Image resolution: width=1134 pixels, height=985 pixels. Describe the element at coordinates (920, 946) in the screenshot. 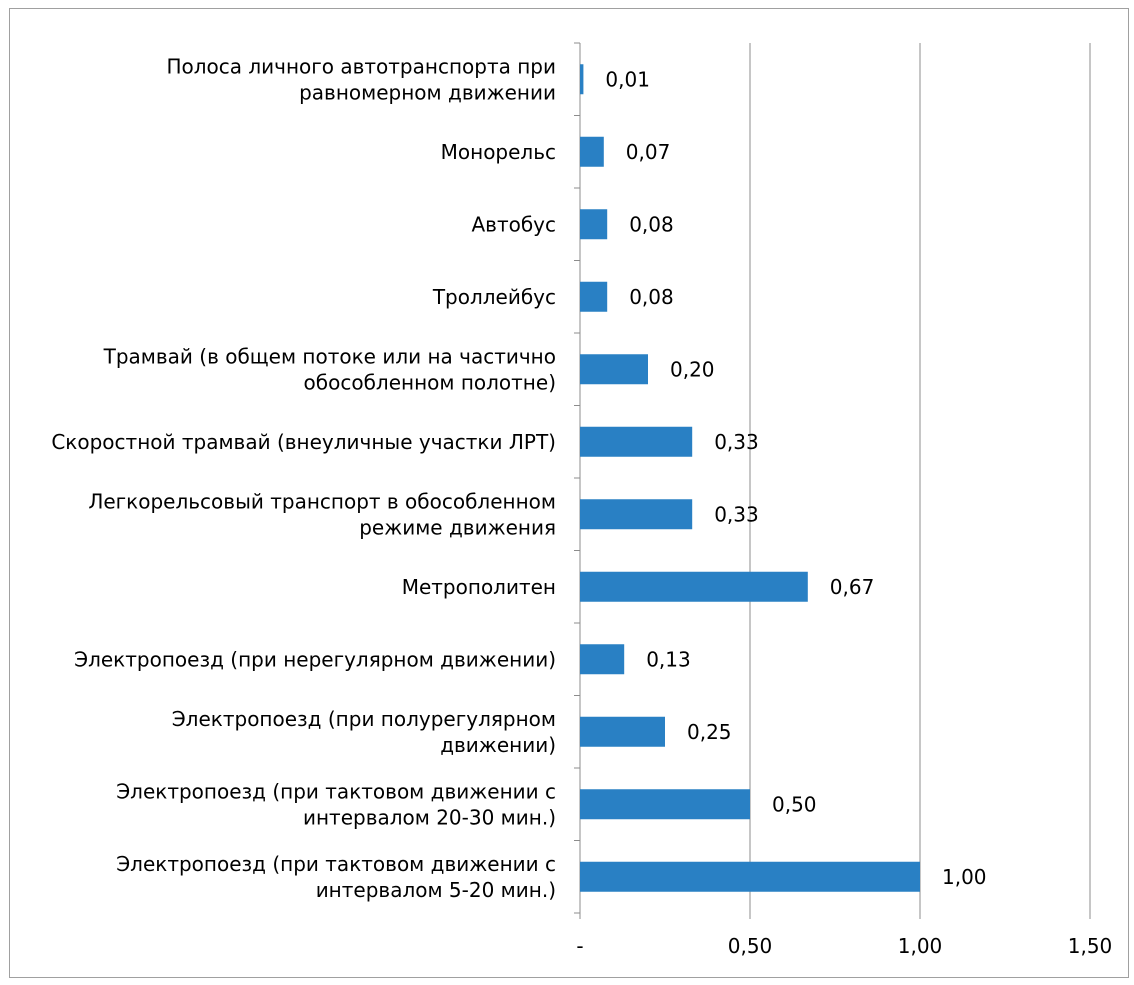

I see `x-tick-label: 1,00` at that location.